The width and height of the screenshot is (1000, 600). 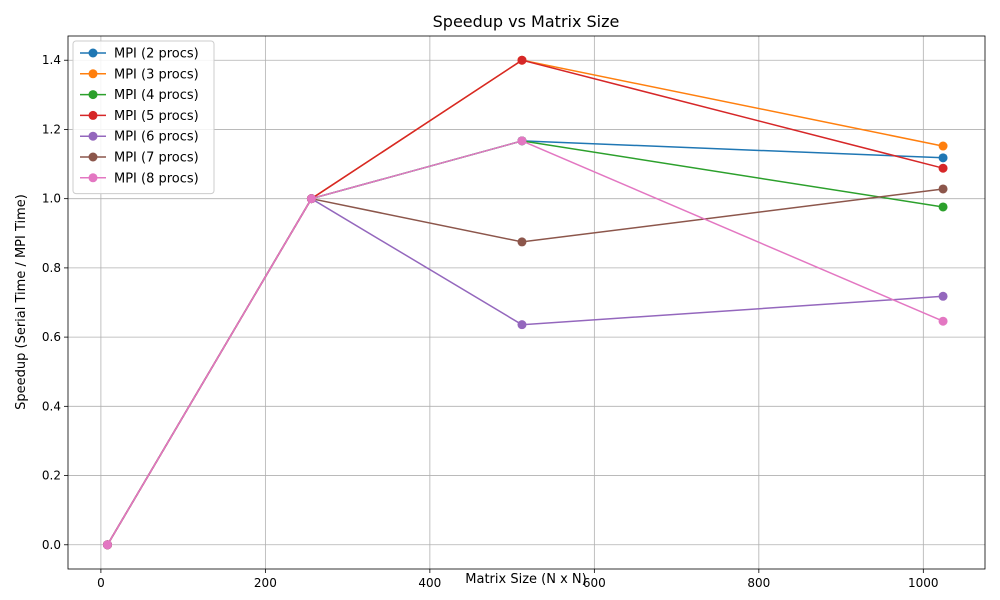 I want to click on y-tick-label: 1.0, so click(x=51, y=199).